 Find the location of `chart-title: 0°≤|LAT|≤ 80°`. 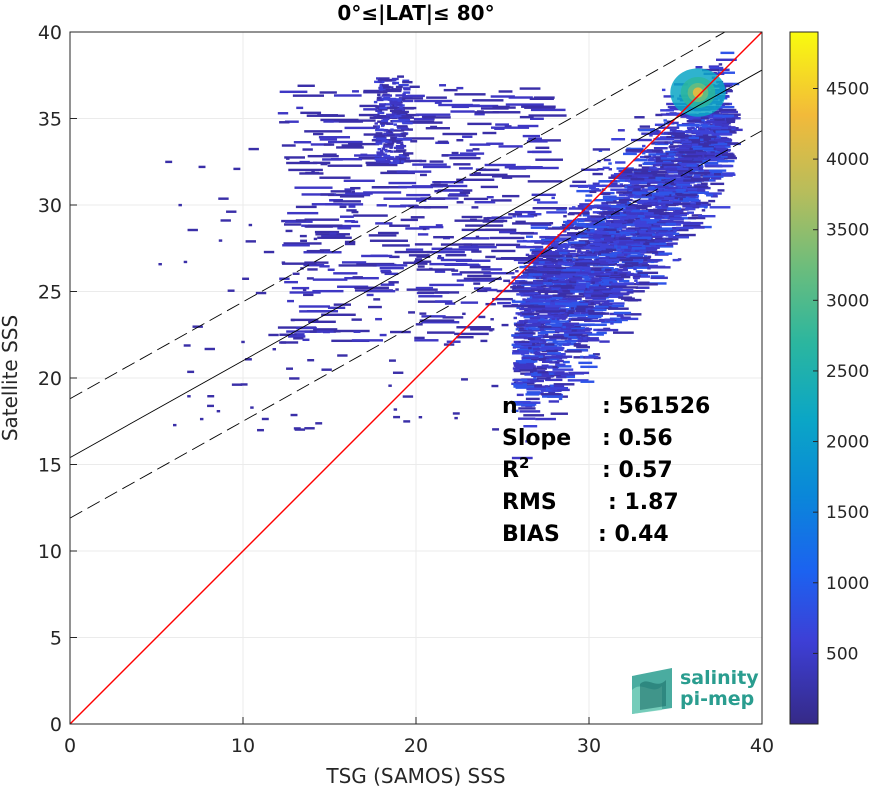

chart-title: 0°≤|LAT|≤ 80° is located at coordinates (415, 13).